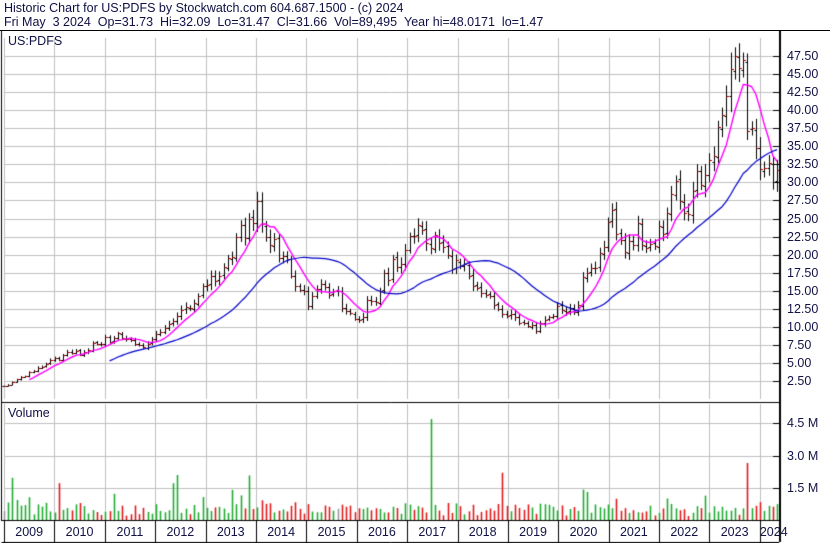 The width and height of the screenshot is (830, 543). I want to click on price-axis-tick-label: 7.50, so click(799, 344).